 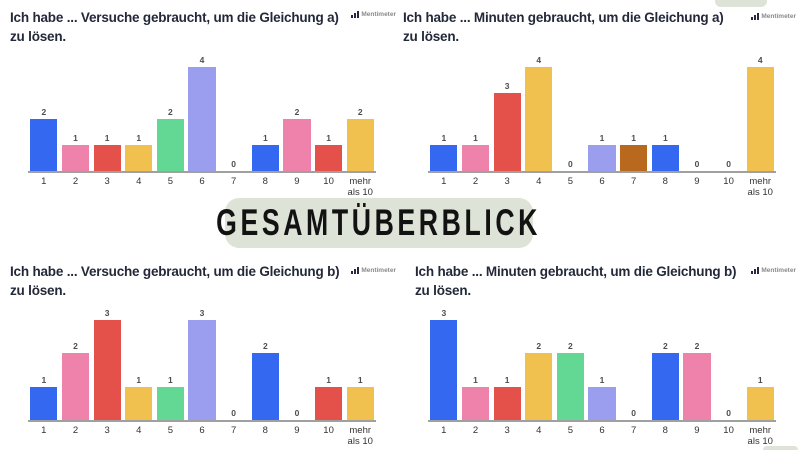 What do you see at coordinates (507, 430) in the screenshot?
I see `x-axis-label: 3` at bounding box center [507, 430].